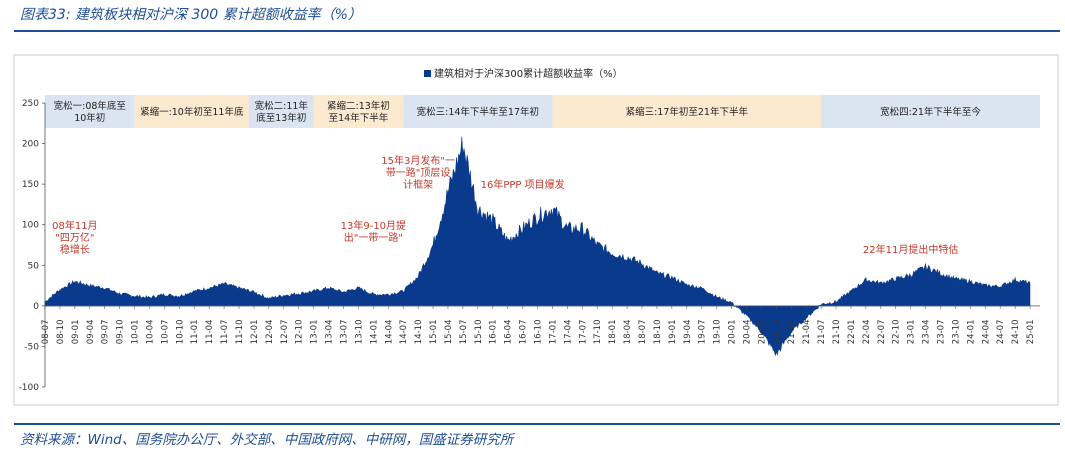 This screenshot has height=450, width=1065. What do you see at coordinates (643, 332) in the screenshot?
I see `x-tick-label: 18-07` at bounding box center [643, 332].